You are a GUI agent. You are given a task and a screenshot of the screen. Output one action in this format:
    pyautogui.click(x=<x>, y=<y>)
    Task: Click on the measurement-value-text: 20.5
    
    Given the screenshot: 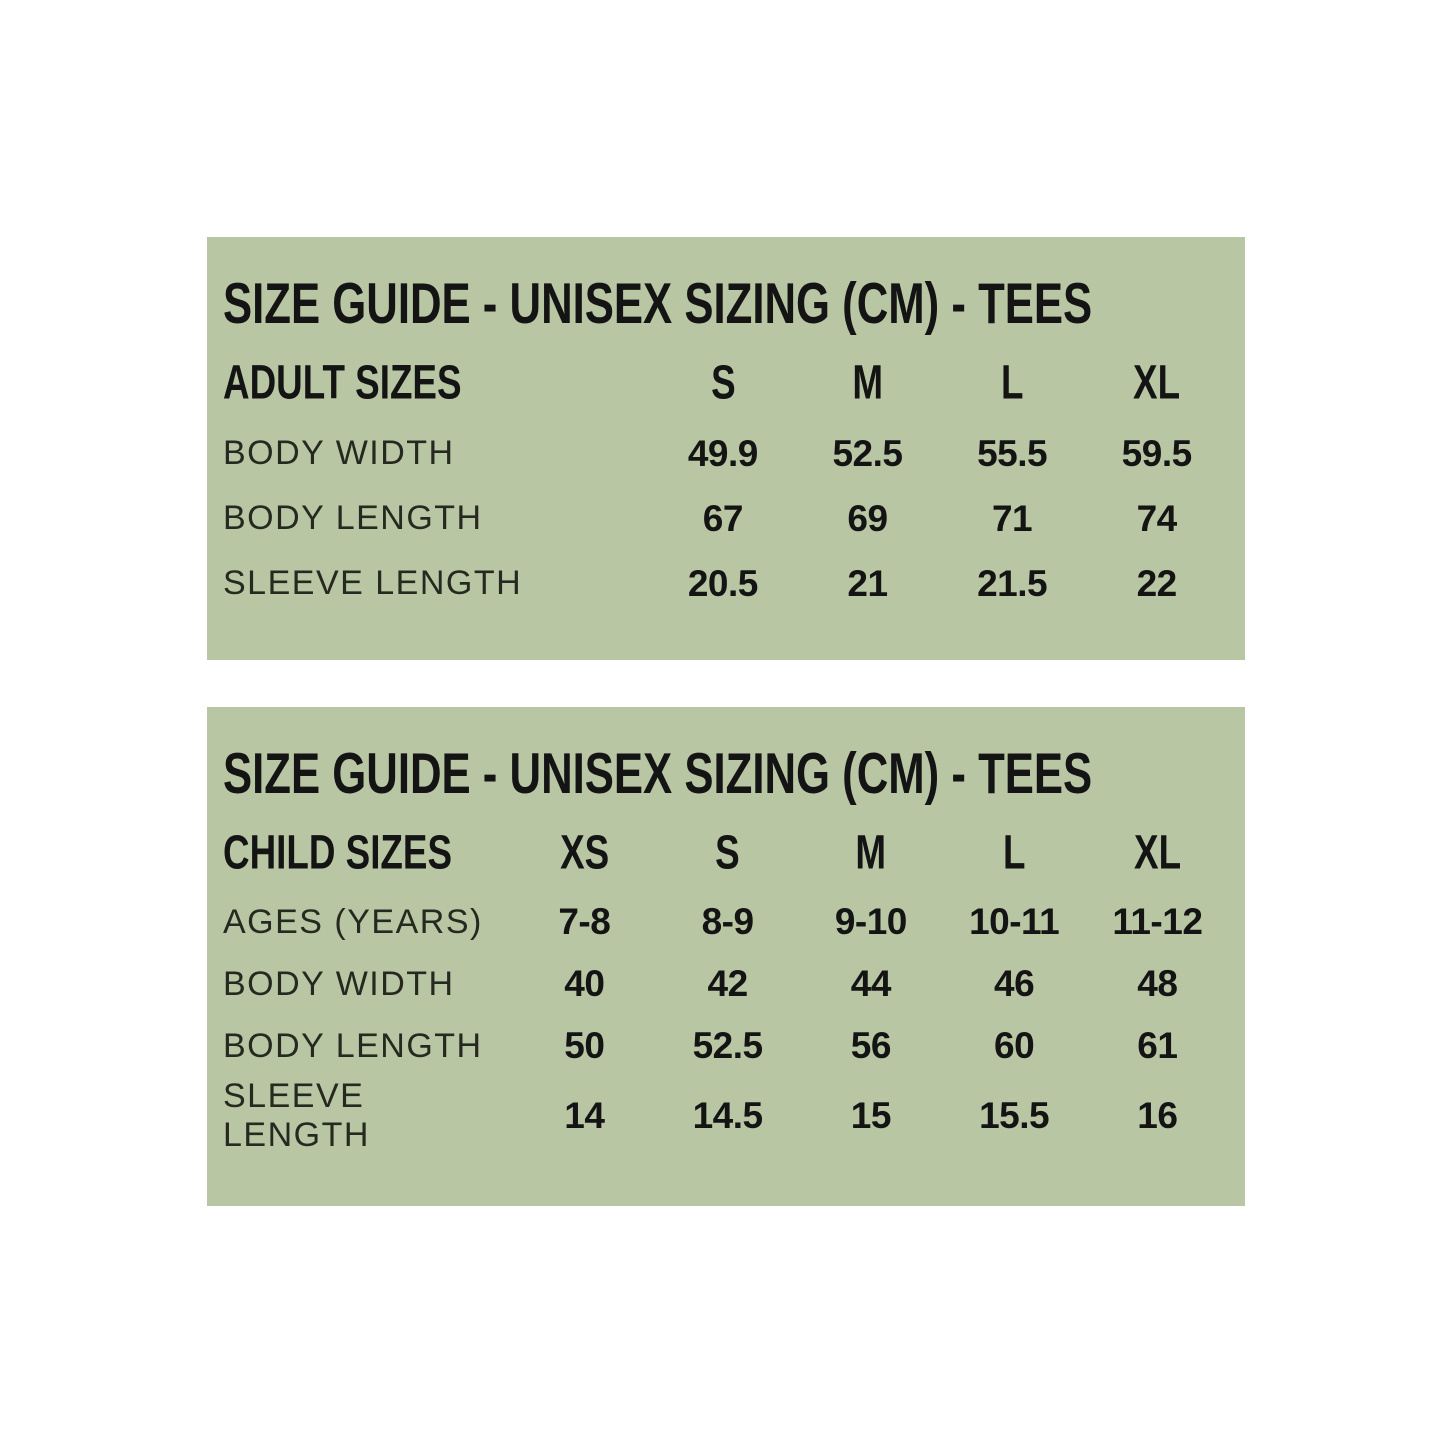 What is the action you would take?
    pyautogui.click(x=723, y=583)
    